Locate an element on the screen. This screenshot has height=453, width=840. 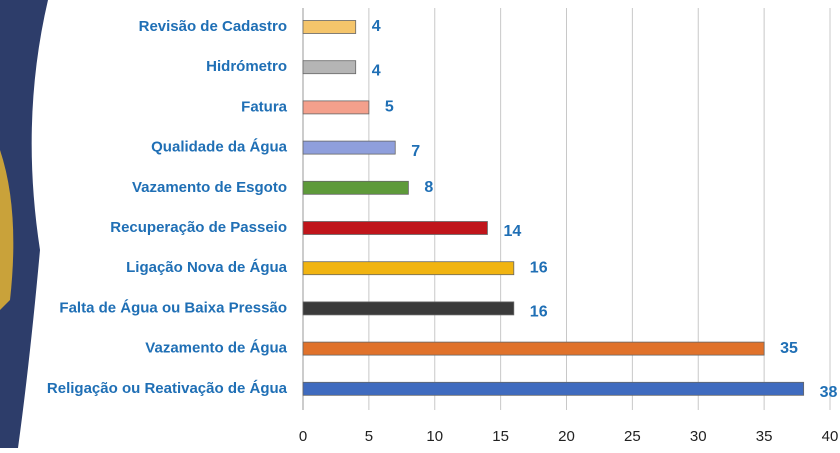
value-label: 8 is located at coordinates (428, 187).